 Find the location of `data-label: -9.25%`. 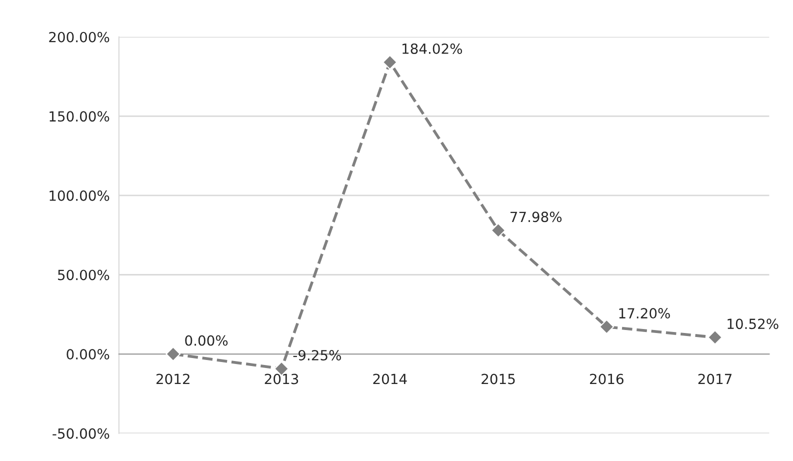

data-label: -9.25% is located at coordinates (317, 355).